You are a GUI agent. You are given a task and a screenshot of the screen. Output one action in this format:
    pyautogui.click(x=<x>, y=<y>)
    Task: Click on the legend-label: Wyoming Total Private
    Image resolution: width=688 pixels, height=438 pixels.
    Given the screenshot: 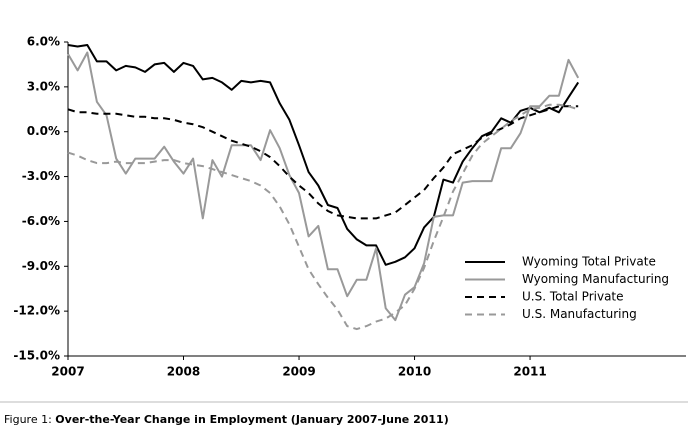 What is the action you would take?
    pyautogui.click(x=589, y=262)
    